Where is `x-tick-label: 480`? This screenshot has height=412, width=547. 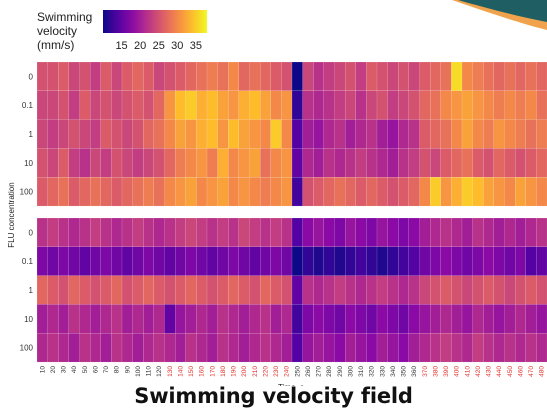 x-tick-label: 480 is located at coordinates (542, 371).